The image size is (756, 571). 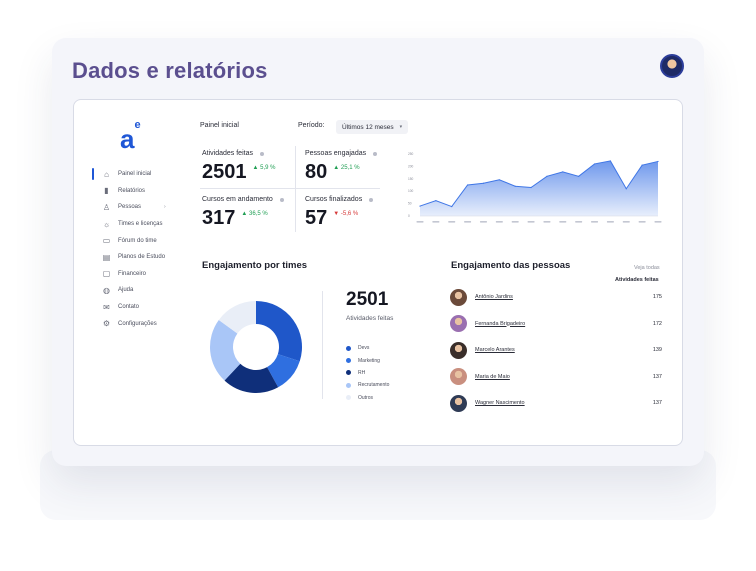 What do you see at coordinates (255, 265) in the screenshot?
I see `teams-section-title: Engajamento por times` at bounding box center [255, 265].